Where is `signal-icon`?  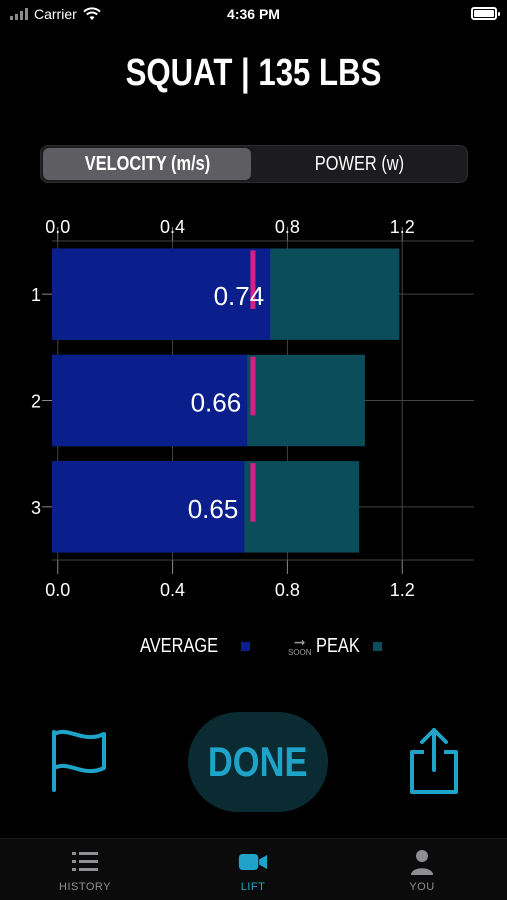 signal-icon is located at coordinates (19, 14).